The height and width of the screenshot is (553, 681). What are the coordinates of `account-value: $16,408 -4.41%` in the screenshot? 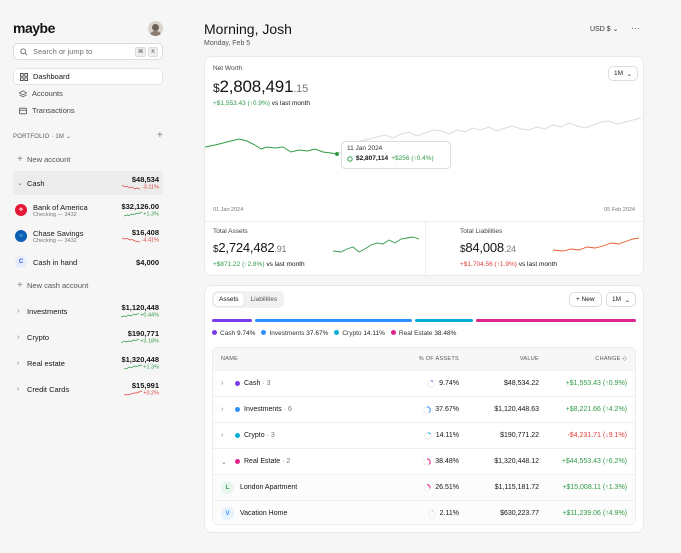 It's located at (142, 236).